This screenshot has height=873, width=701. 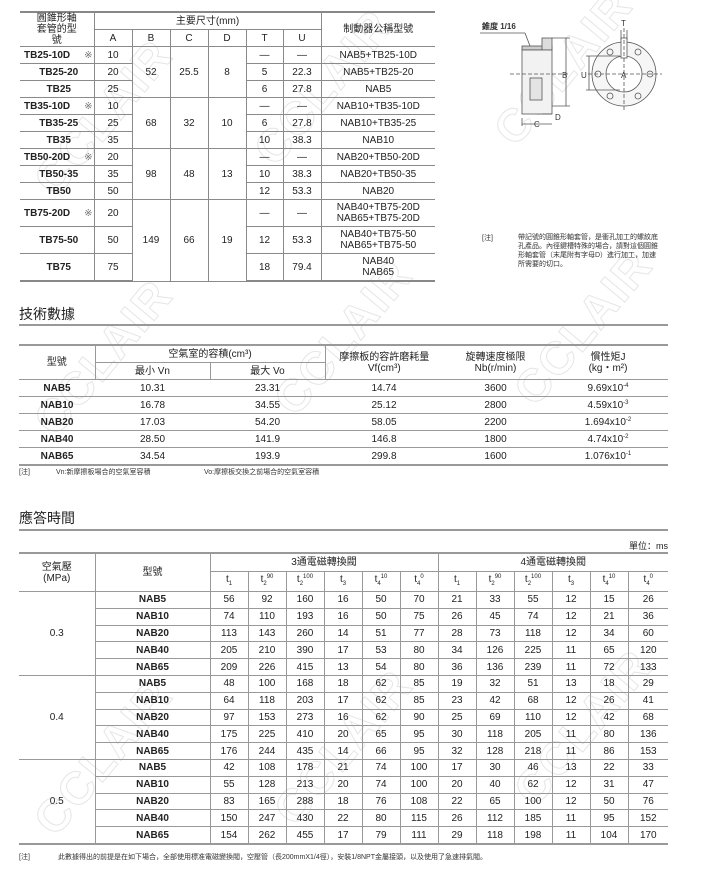 What do you see at coordinates (570, 617) in the screenshot?
I see `response-time-value: 12` at bounding box center [570, 617].